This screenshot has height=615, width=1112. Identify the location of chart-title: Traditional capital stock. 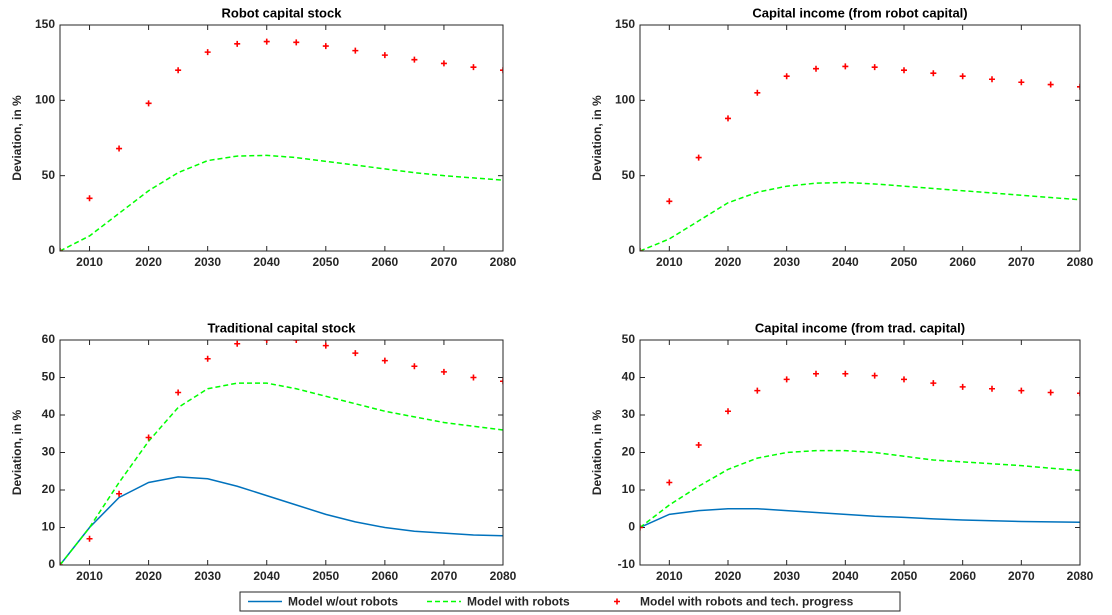
(281, 327).